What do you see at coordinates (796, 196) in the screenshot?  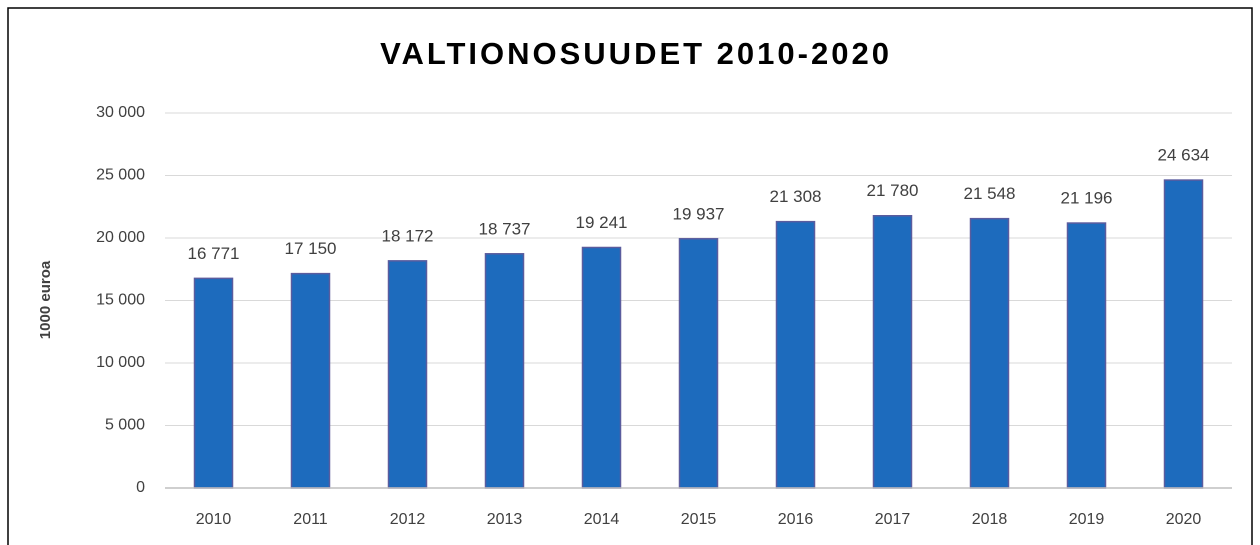 I see `value-label: 21 308` at bounding box center [796, 196].